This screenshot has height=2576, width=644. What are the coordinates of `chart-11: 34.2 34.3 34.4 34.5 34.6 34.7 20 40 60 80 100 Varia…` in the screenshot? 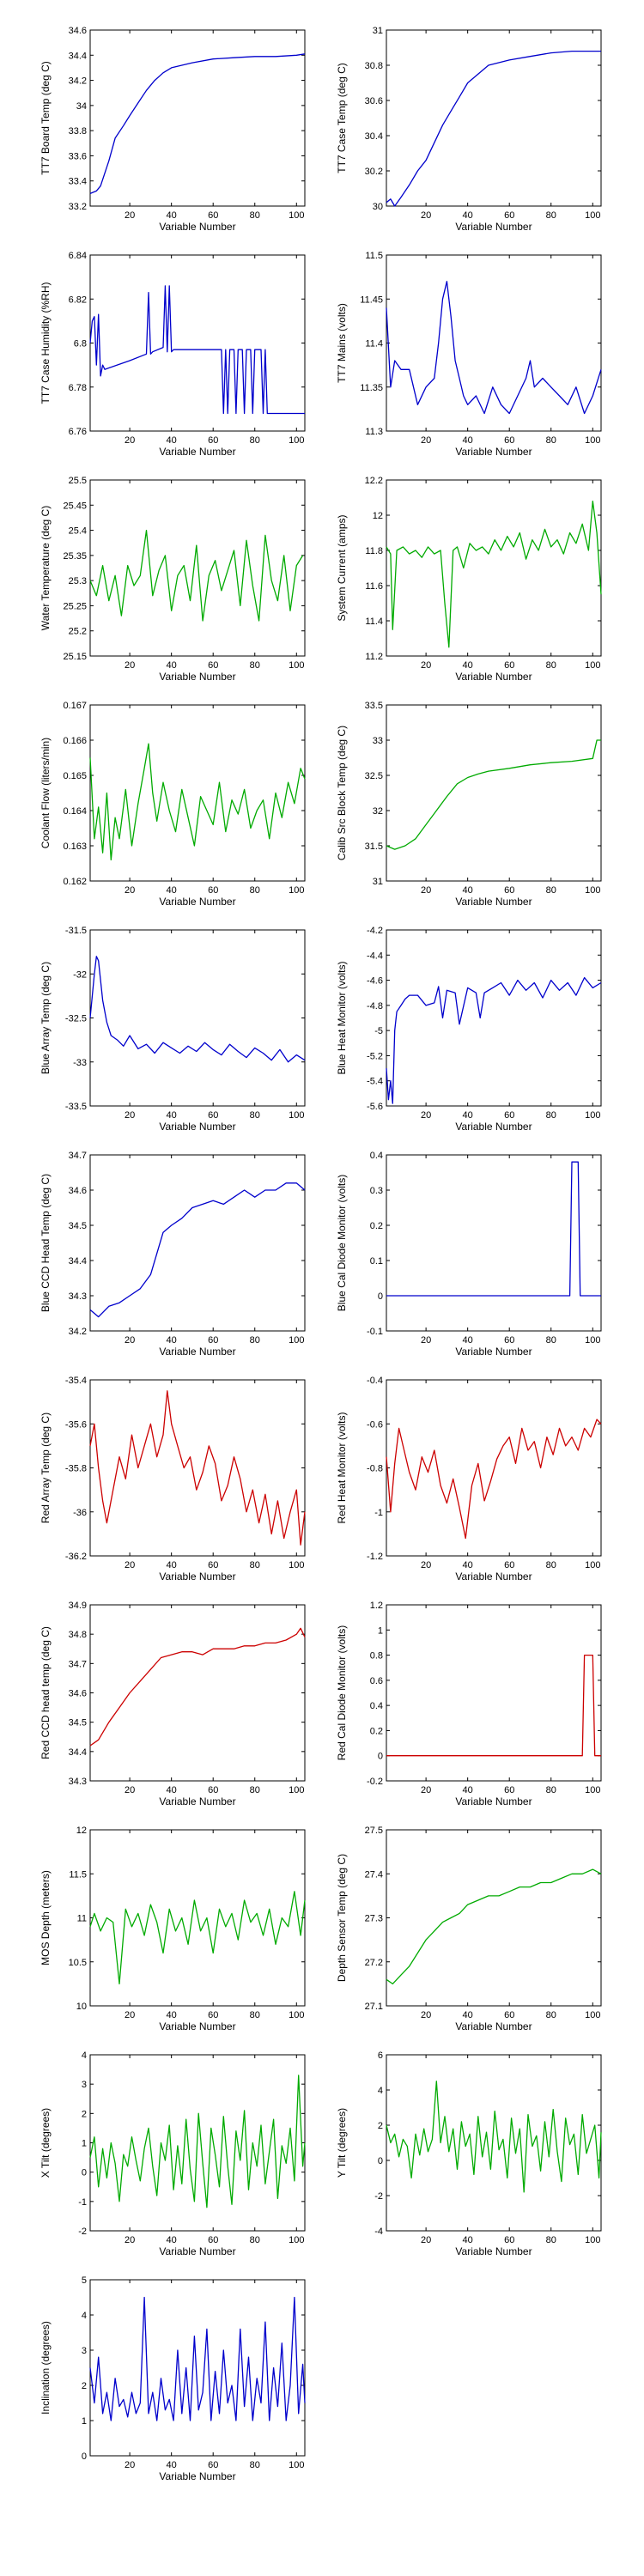 It's located at (172, 1254).